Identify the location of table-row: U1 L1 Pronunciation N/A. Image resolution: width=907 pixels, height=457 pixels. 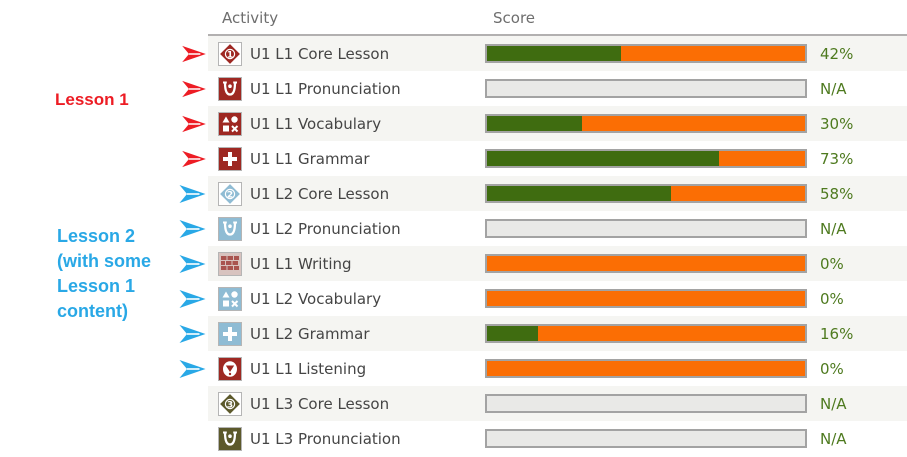
(453, 88).